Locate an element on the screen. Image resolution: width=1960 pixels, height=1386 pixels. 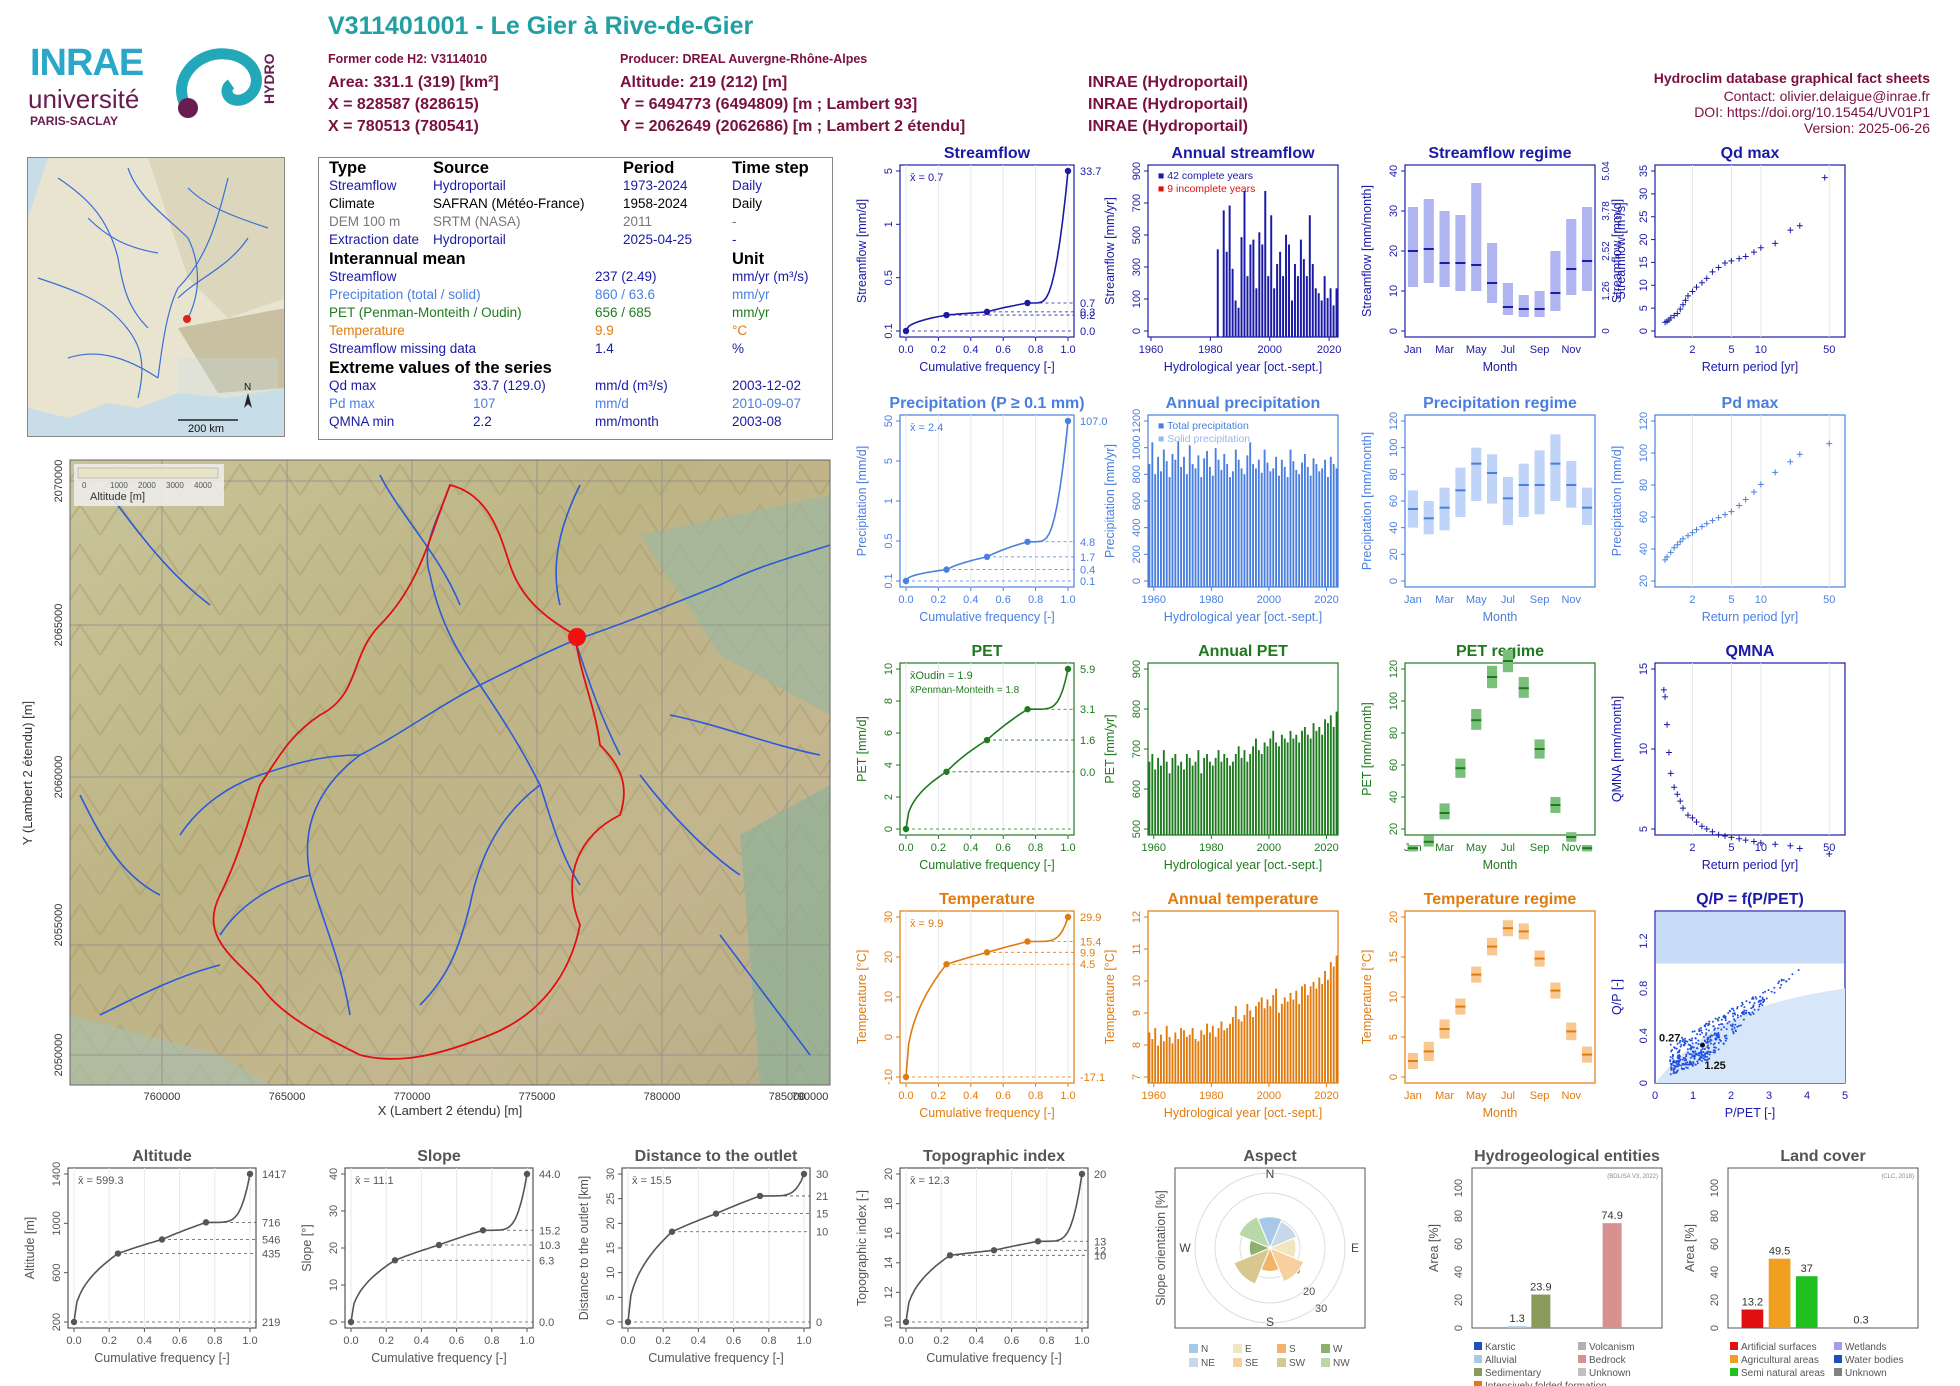
x-tick-label: 10 is located at coordinates (1761, 848).